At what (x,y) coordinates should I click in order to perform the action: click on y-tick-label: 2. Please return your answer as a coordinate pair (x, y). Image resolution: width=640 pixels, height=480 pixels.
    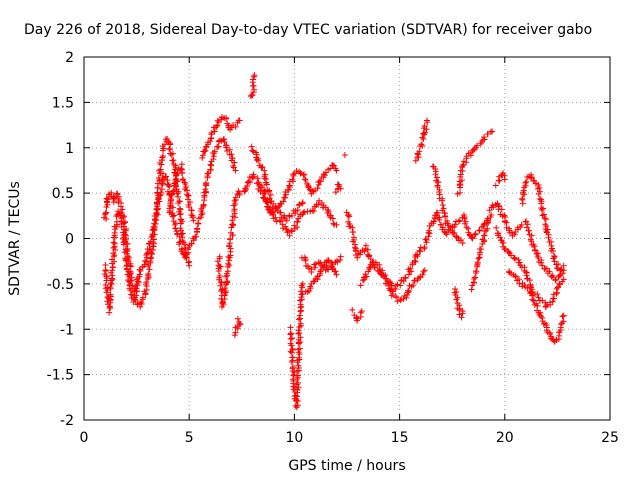
    Looking at the image, I should click on (69, 58).